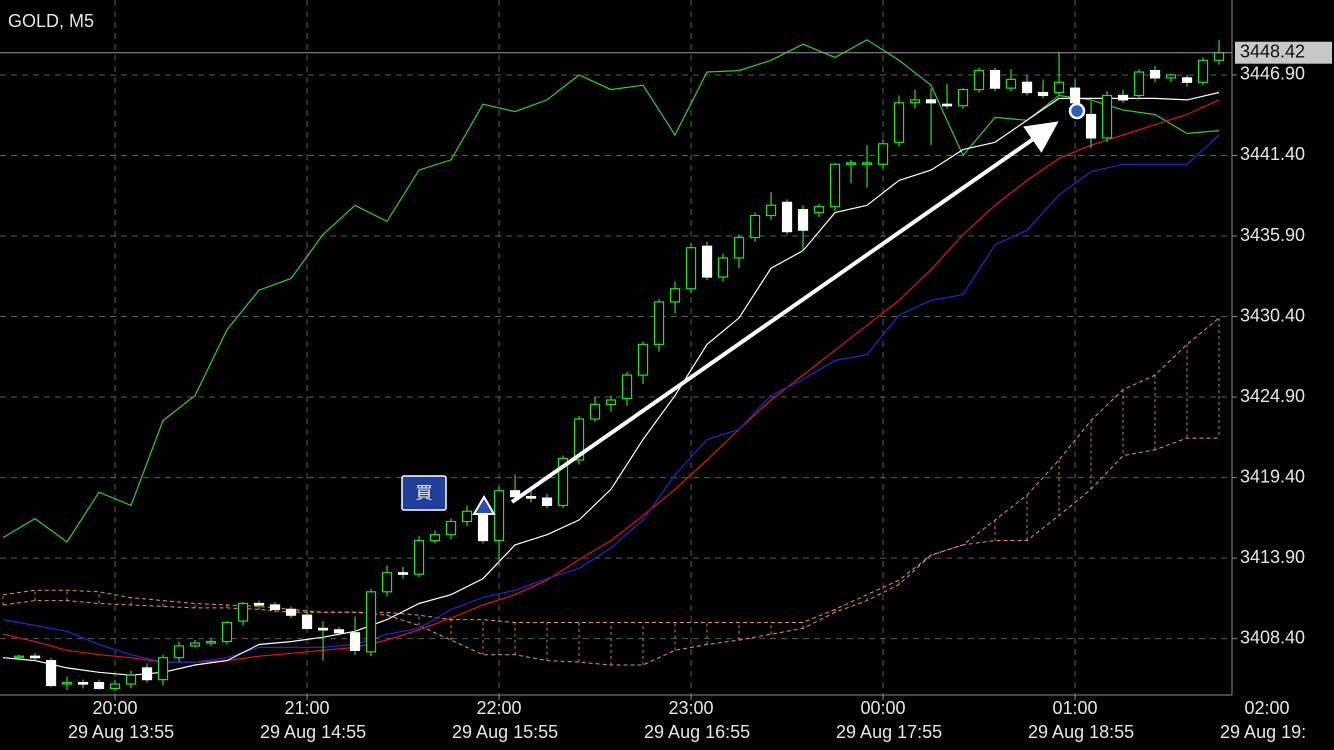  I want to click on x-tick-label: 00:00, so click(883, 708).